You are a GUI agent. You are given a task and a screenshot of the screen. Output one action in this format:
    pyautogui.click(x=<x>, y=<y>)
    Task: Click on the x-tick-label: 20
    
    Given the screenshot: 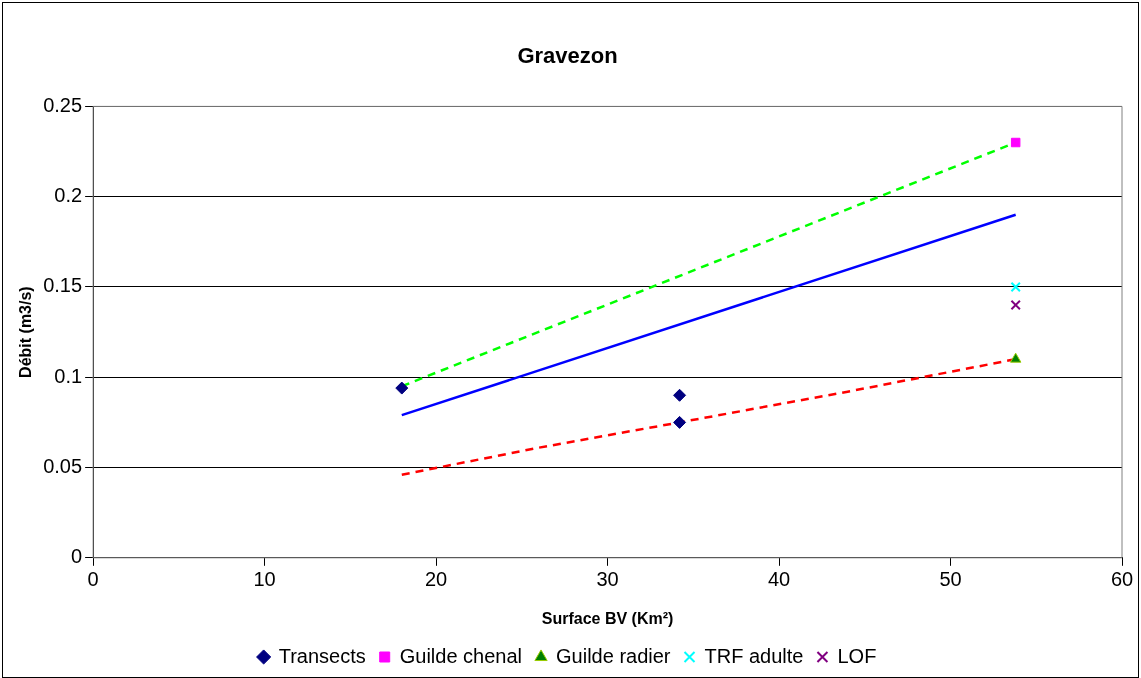 What is the action you would take?
    pyautogui.click(x=436, y=579)
    